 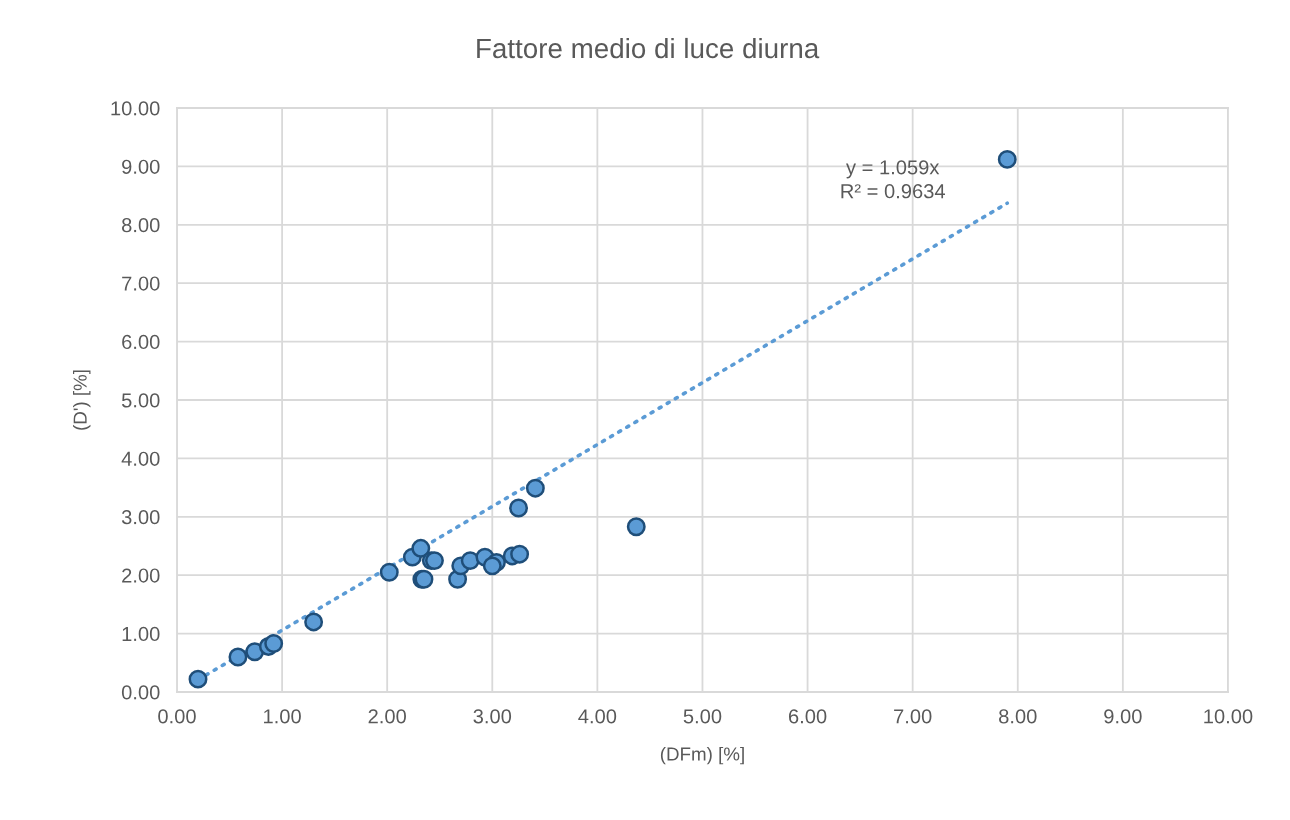 I want to click on y-tick-label: 0.00, so click(x=140, y=692).